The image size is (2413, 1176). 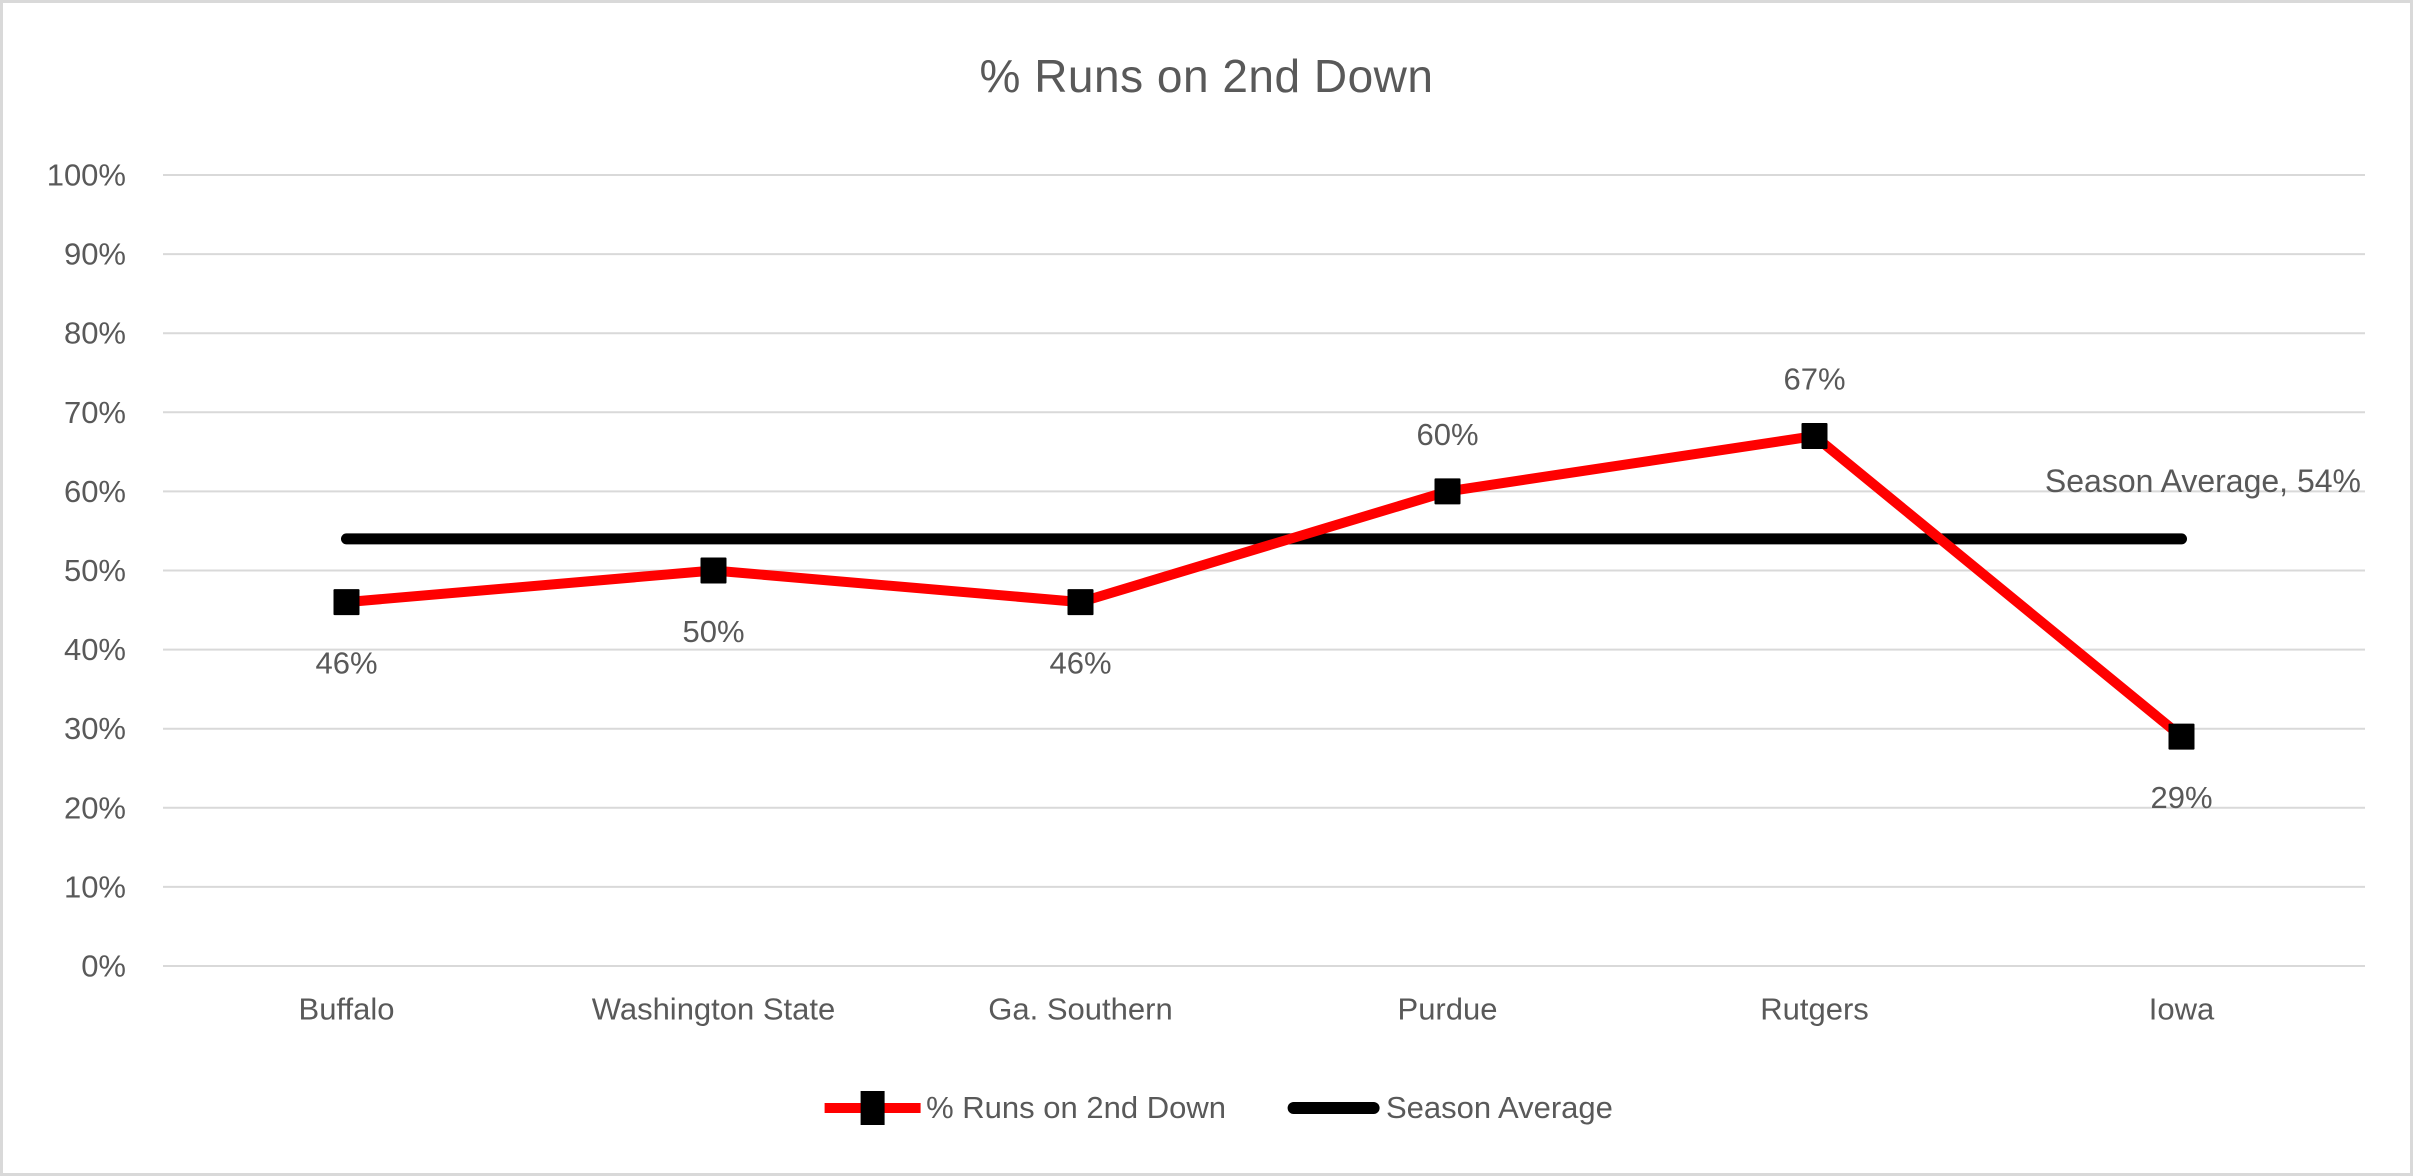 I want to click on legend-item-runs-series: % Runs on 2nd Down, so click(x=1025, y=1108).